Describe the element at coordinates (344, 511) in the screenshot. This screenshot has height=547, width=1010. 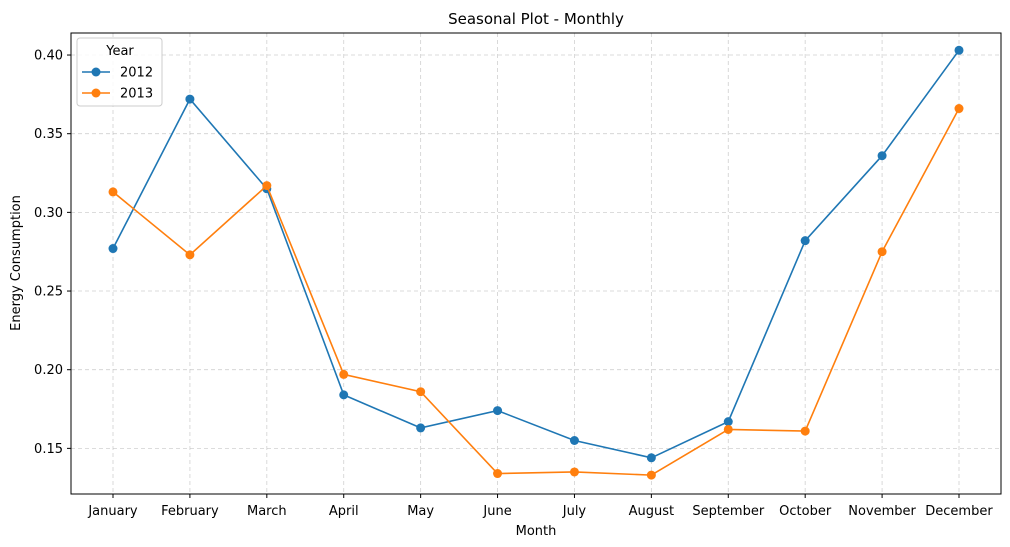
I see `x-tick-label: April` at that location.